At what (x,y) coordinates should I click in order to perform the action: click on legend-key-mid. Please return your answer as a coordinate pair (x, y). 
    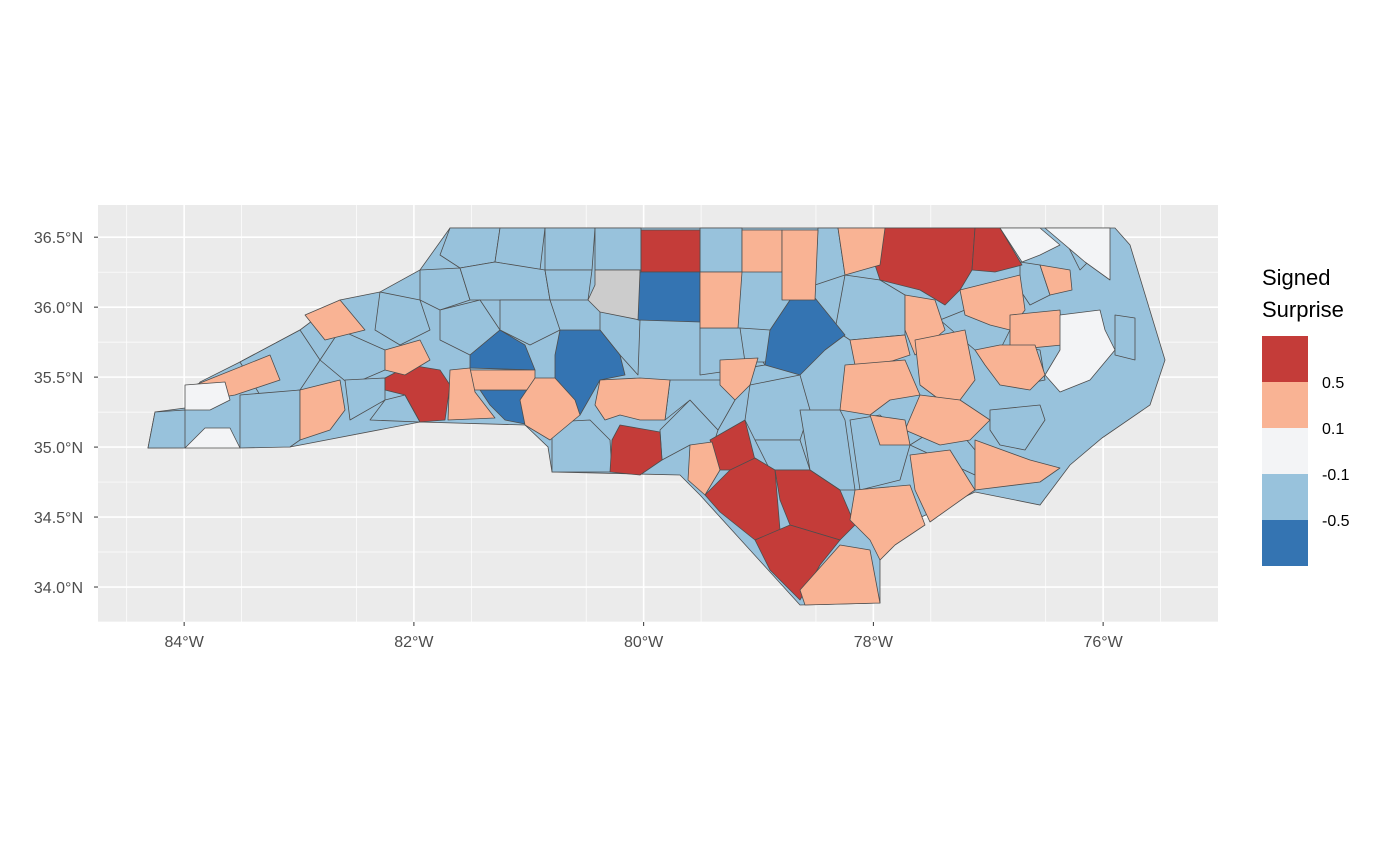
    Looking at the image, I should click on (1285, 451).